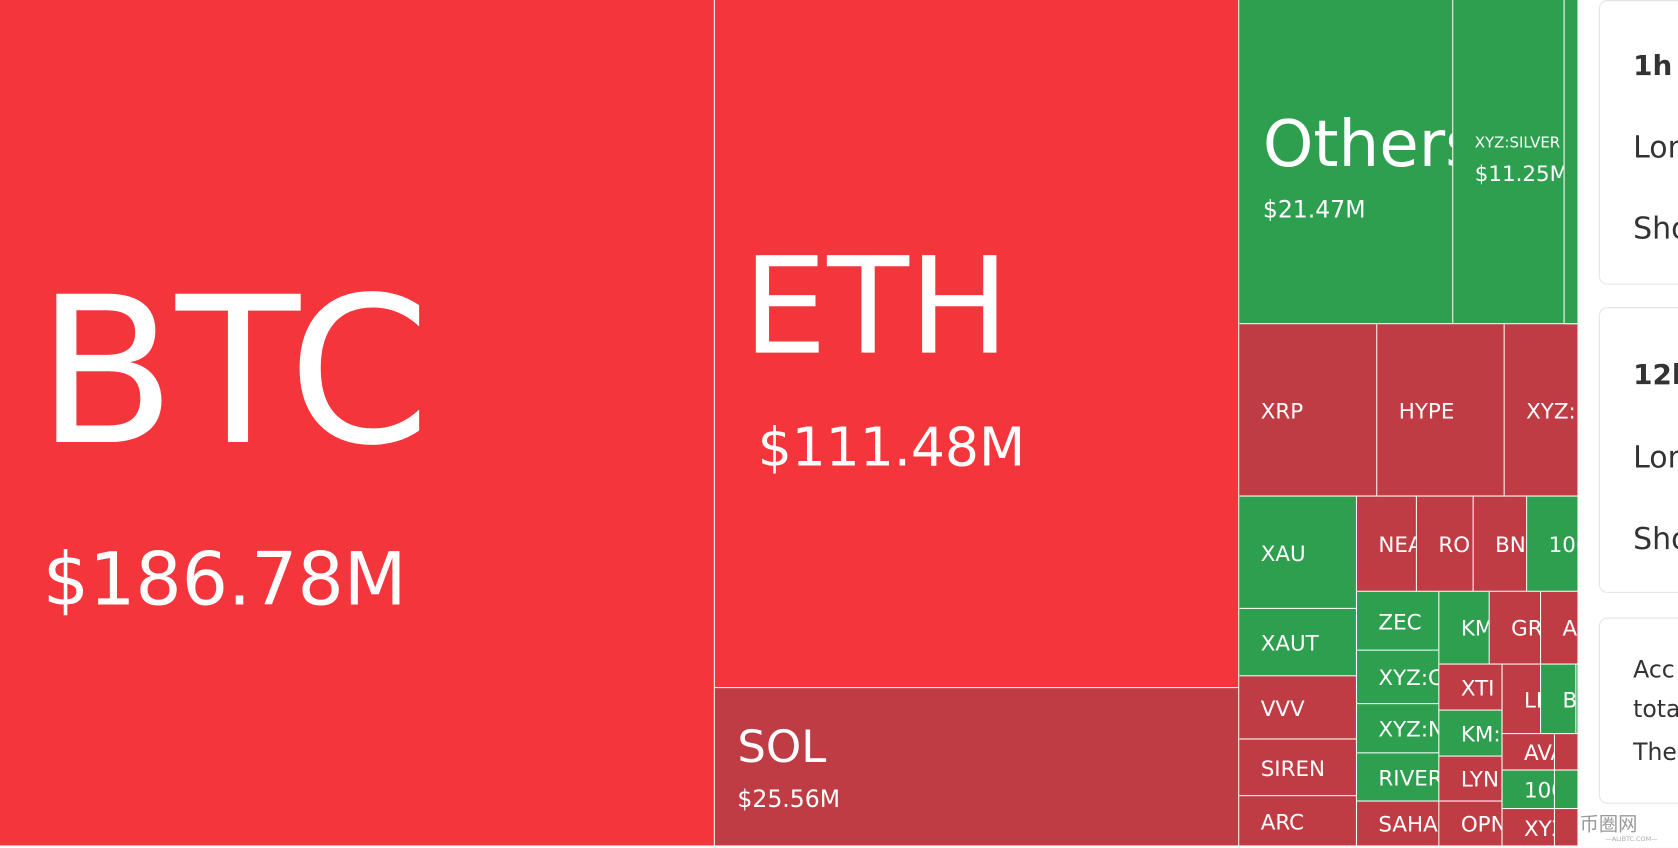 The width and height of the screenshot is (1678, 848). Describe the element at coordinates (1608, 824) in the screenshot. I see `watermark: 币圈网` at that location.